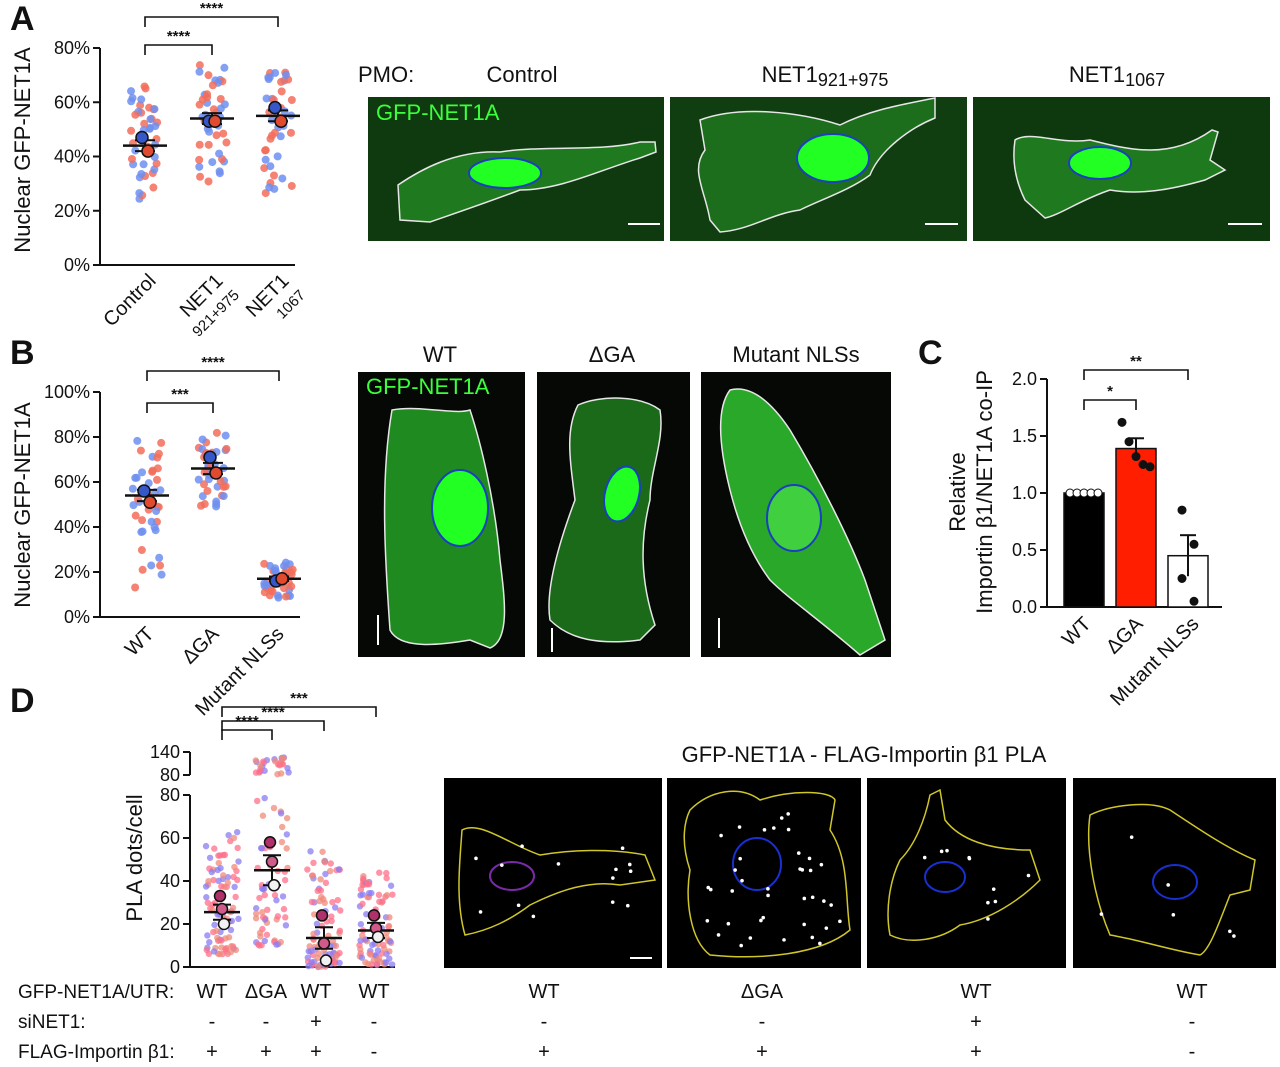 The image size is (1280, 1067). Describe the element at coordinates (819, 169) in the screenshot. I see `panel-a-micrographs: GFP-NET1A` at that location.